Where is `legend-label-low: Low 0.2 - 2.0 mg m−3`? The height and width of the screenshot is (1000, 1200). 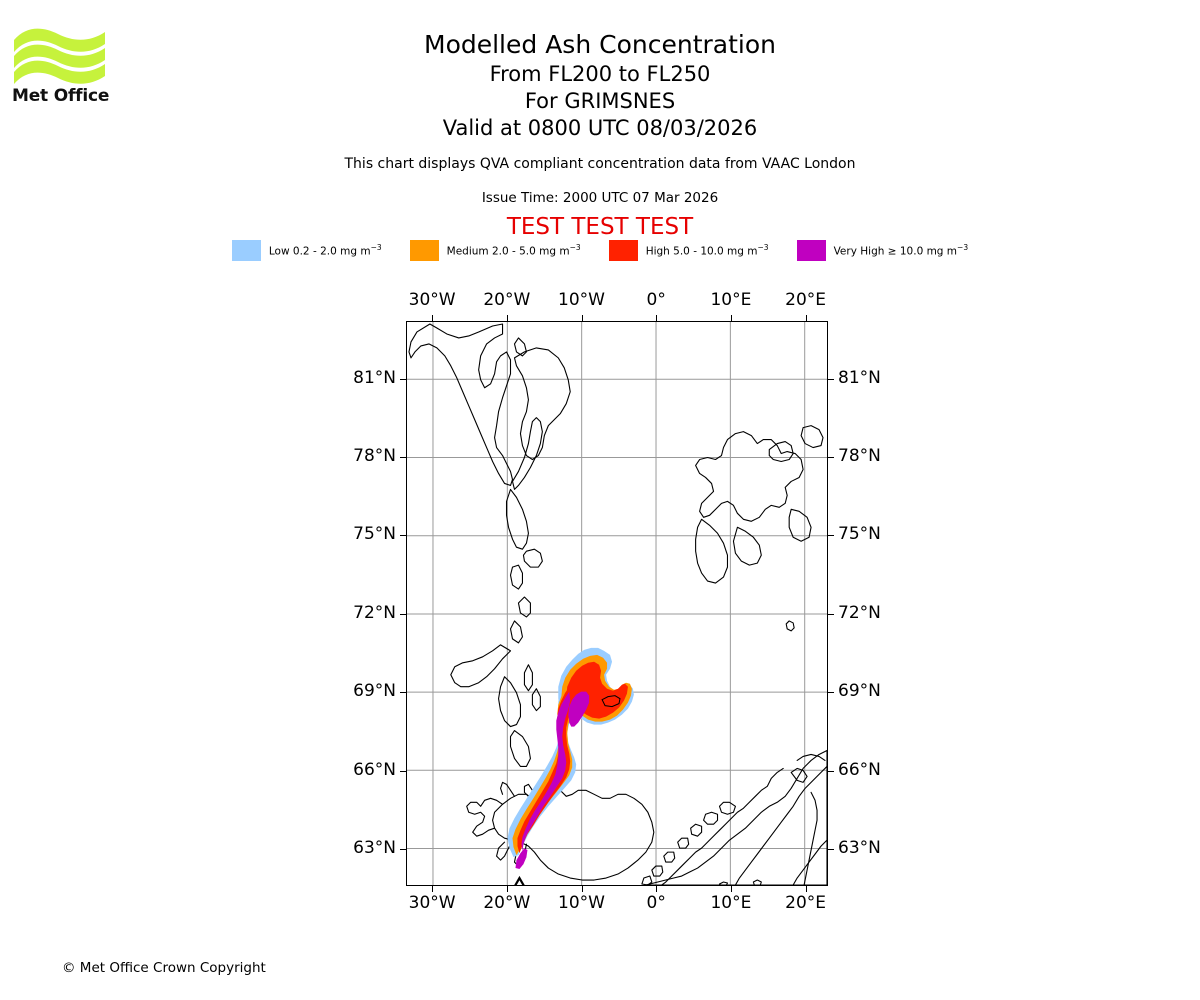
legend-label-low: Low 0.2 - 2.0 mg m−3 is located at coordinates (325, 250).